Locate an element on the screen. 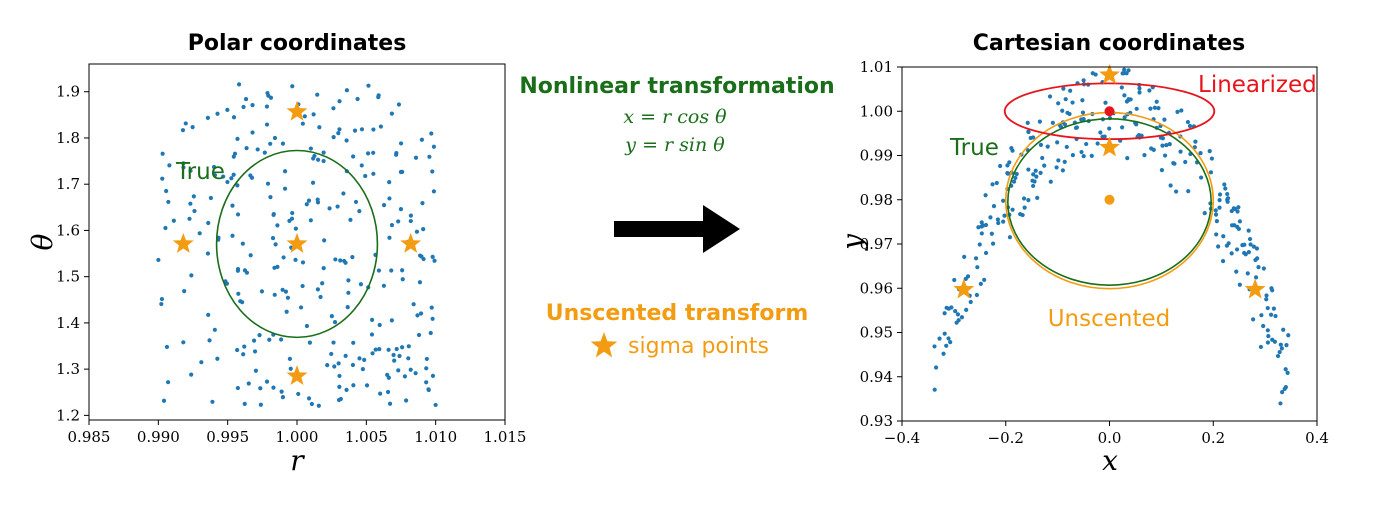  cartesian-sigma-points is located at coordinates (1109, 181).